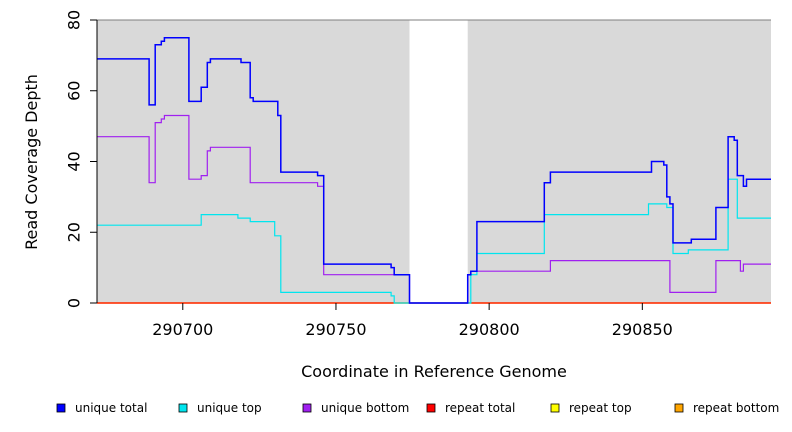  What do you see at coordinates (335, 329) in the screenshot?
I see `x-tick-label: 290750` at bounding box center [335, 329].